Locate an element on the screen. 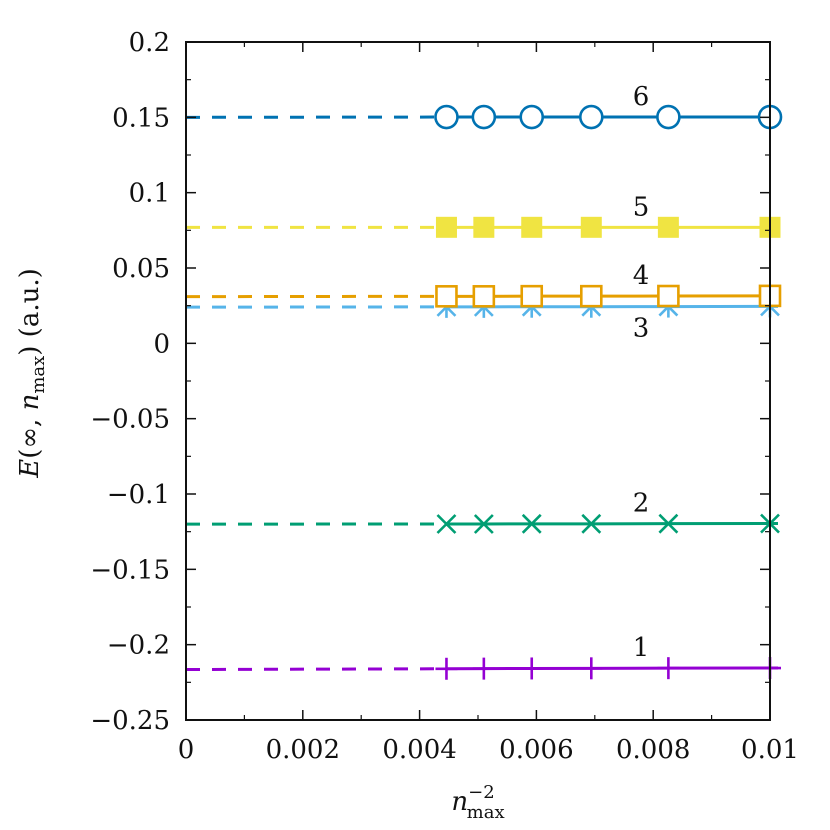 The height and width of the screenshot is (830, 830). series-line is located at coordinates (612, 668).